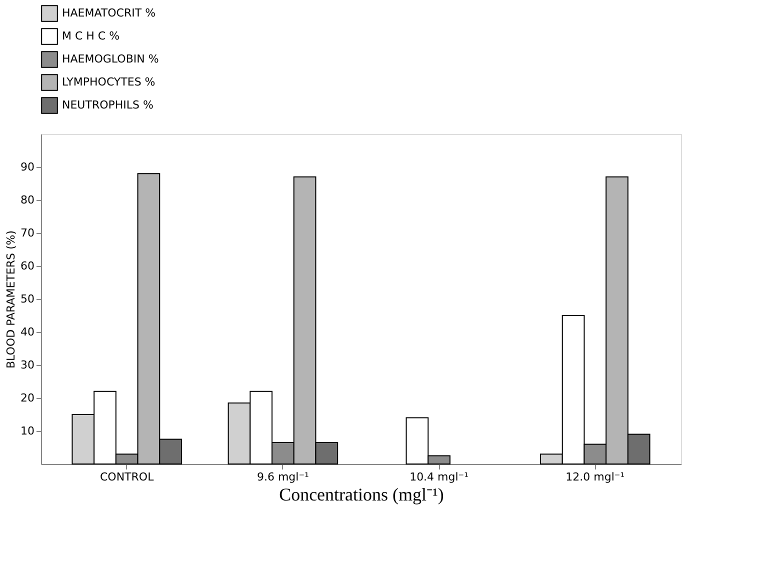  What do you see at coordinates (282, 477) in the screenshot?
I see `x-tick-label: 9.6 mgl⁻¹` at bounding box center [282, 477].